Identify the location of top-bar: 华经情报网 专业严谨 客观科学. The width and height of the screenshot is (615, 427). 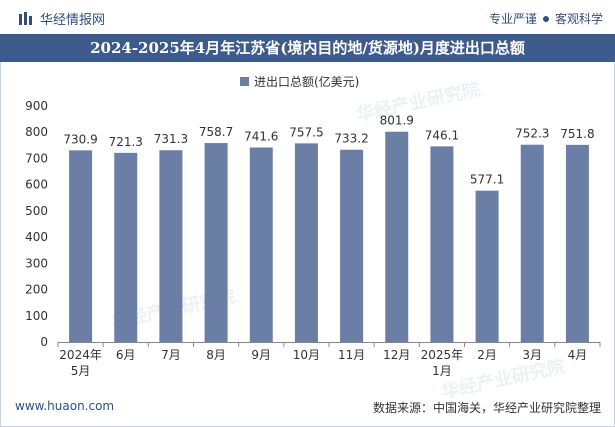
(307, 18).